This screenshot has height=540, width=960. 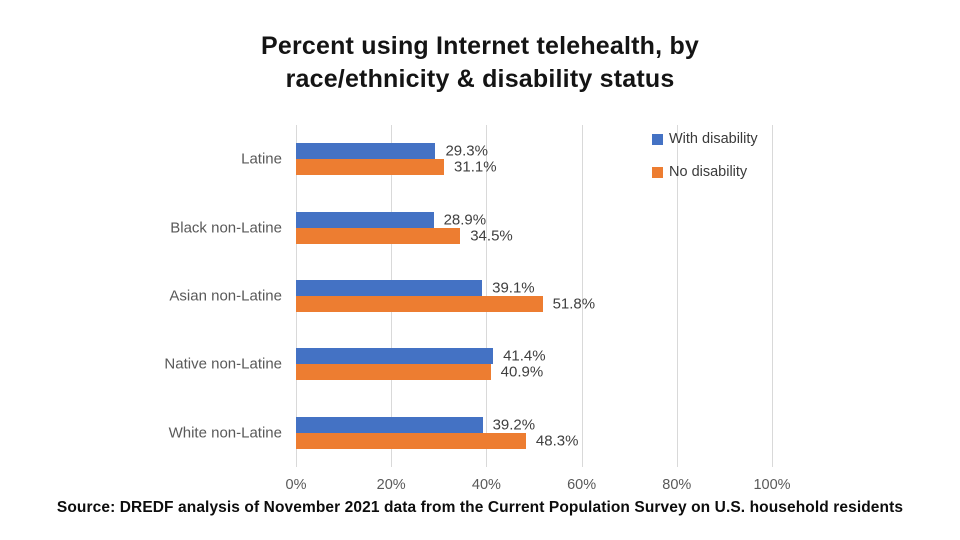 I want to click on value-label: 48.3%, so click(x=557, y=441).